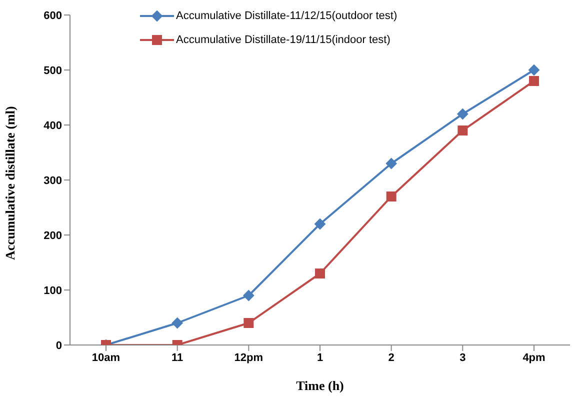  What do you see at coordinates (534, 358) in the screenshot?
I see `x-tick-label: 4pm` at bounding box center [534, 358].